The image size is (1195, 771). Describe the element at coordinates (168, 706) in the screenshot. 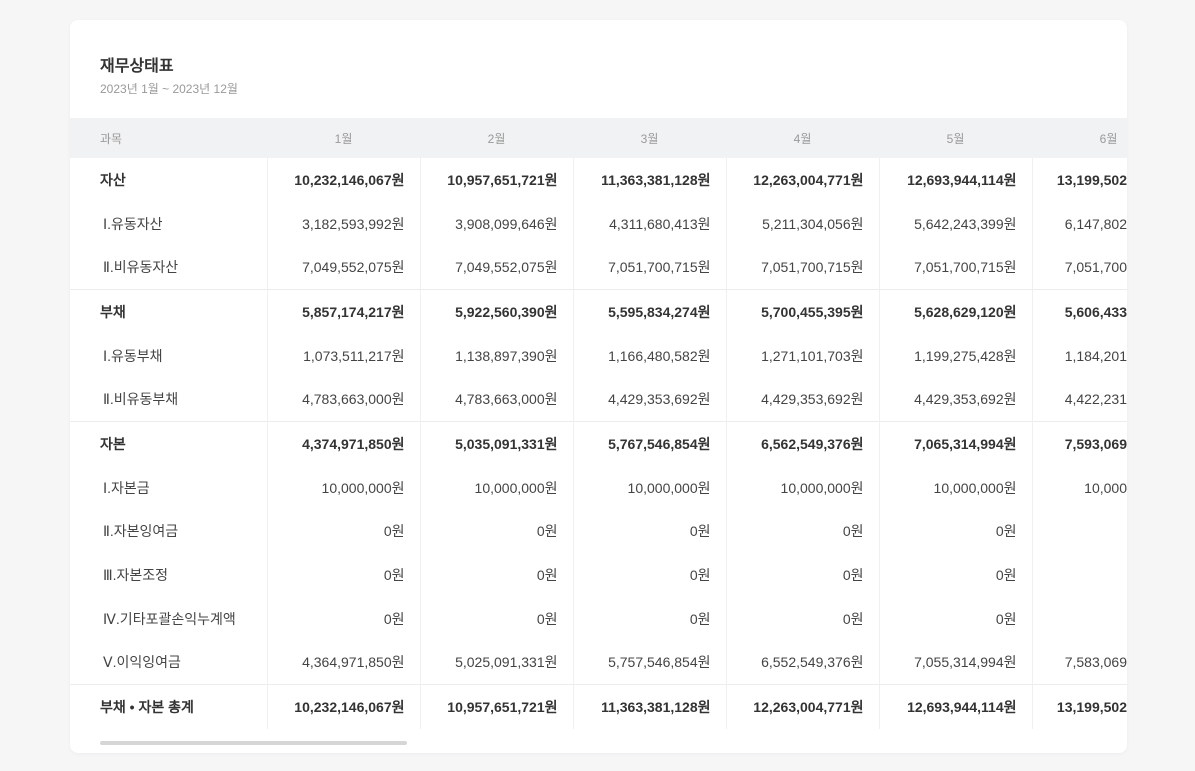

I see `account-label: 부채 • 자본 총계` at that location.